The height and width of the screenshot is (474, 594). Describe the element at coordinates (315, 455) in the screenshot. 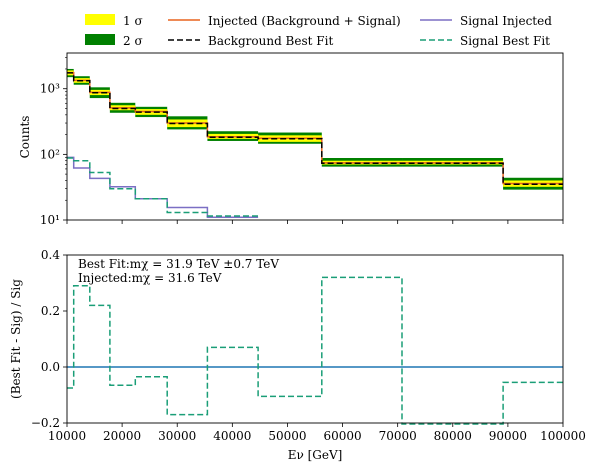

I see `bottom-xlabel: Eν [GeV]` at that location.